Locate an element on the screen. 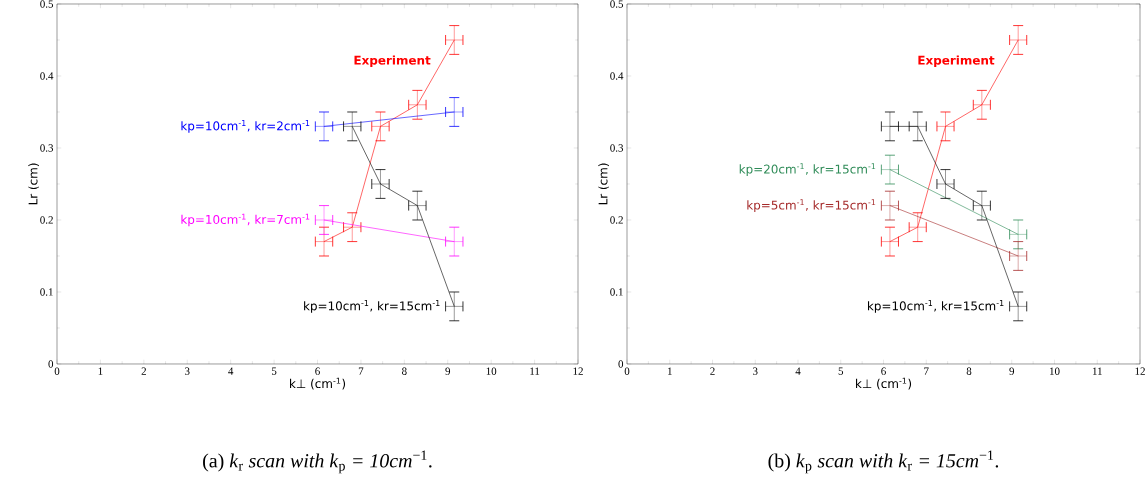 Image resolution: width=1145 pixels, height=486 pixels. text: (b) k$_{p}$ scan with k$_{r}$ = 15cm$^{−1}$. is located at coordinates (883, 462).